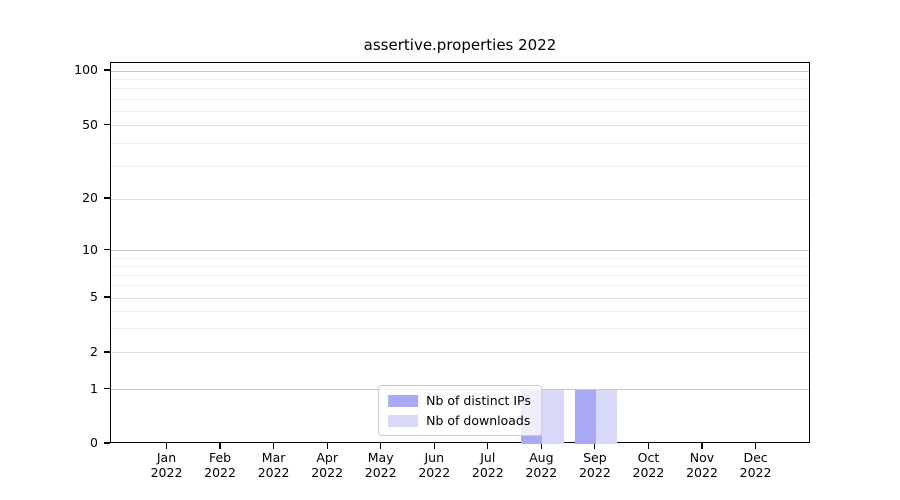  I want to click on bar-nb-of-downloads-sep, so click(606, 416).